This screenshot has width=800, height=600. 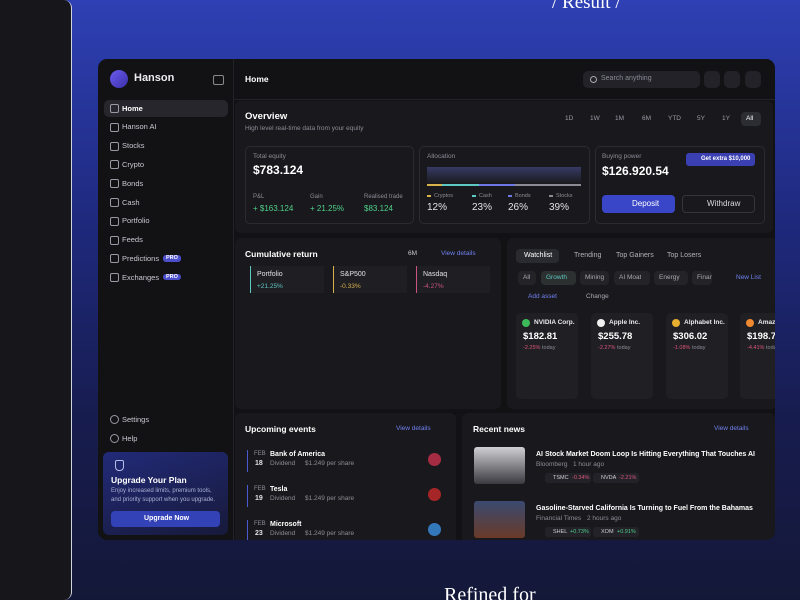 I want to click on range-button: 1M, so click(x=620, y=119).